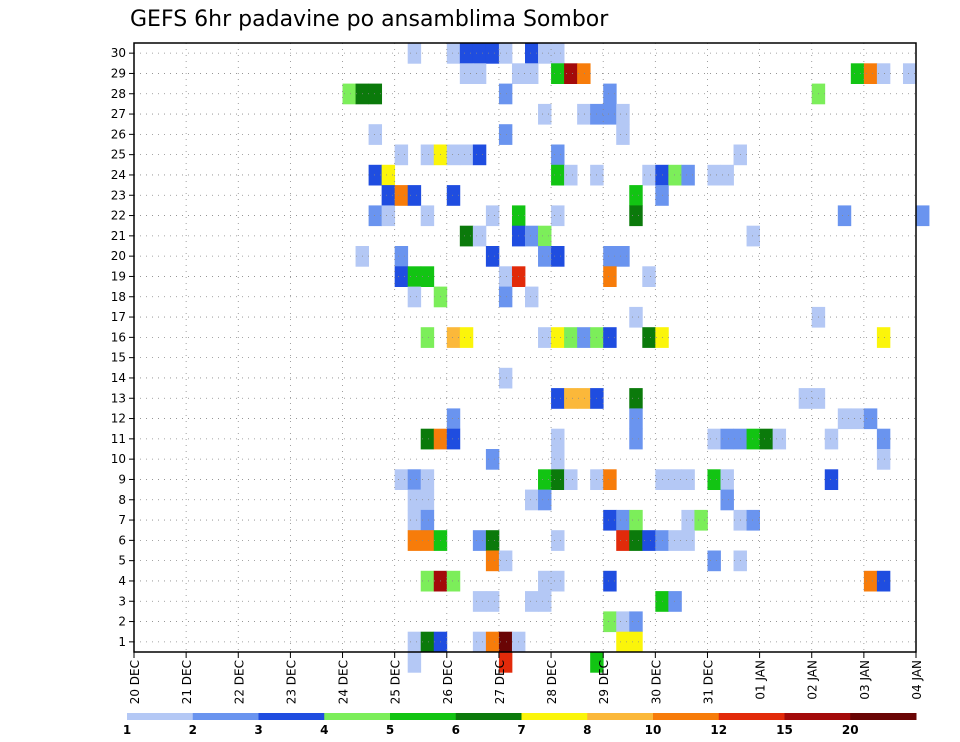 The width and height of the screenshot is (960, 742). What do you see at coordinates (122, 642) in the screenshot?
I see `y-tick-label: 1` at bounding box center [122, 642].